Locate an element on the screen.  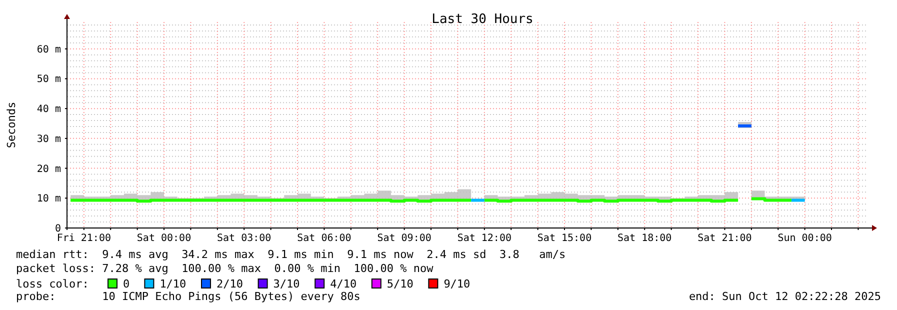
text: median rtt: 9.4 ms avg 34.2 ms max 9.1 ms min 9.1 ms now 2.4 ms sd 3.8 am/s is located at coordinates (291, 254).